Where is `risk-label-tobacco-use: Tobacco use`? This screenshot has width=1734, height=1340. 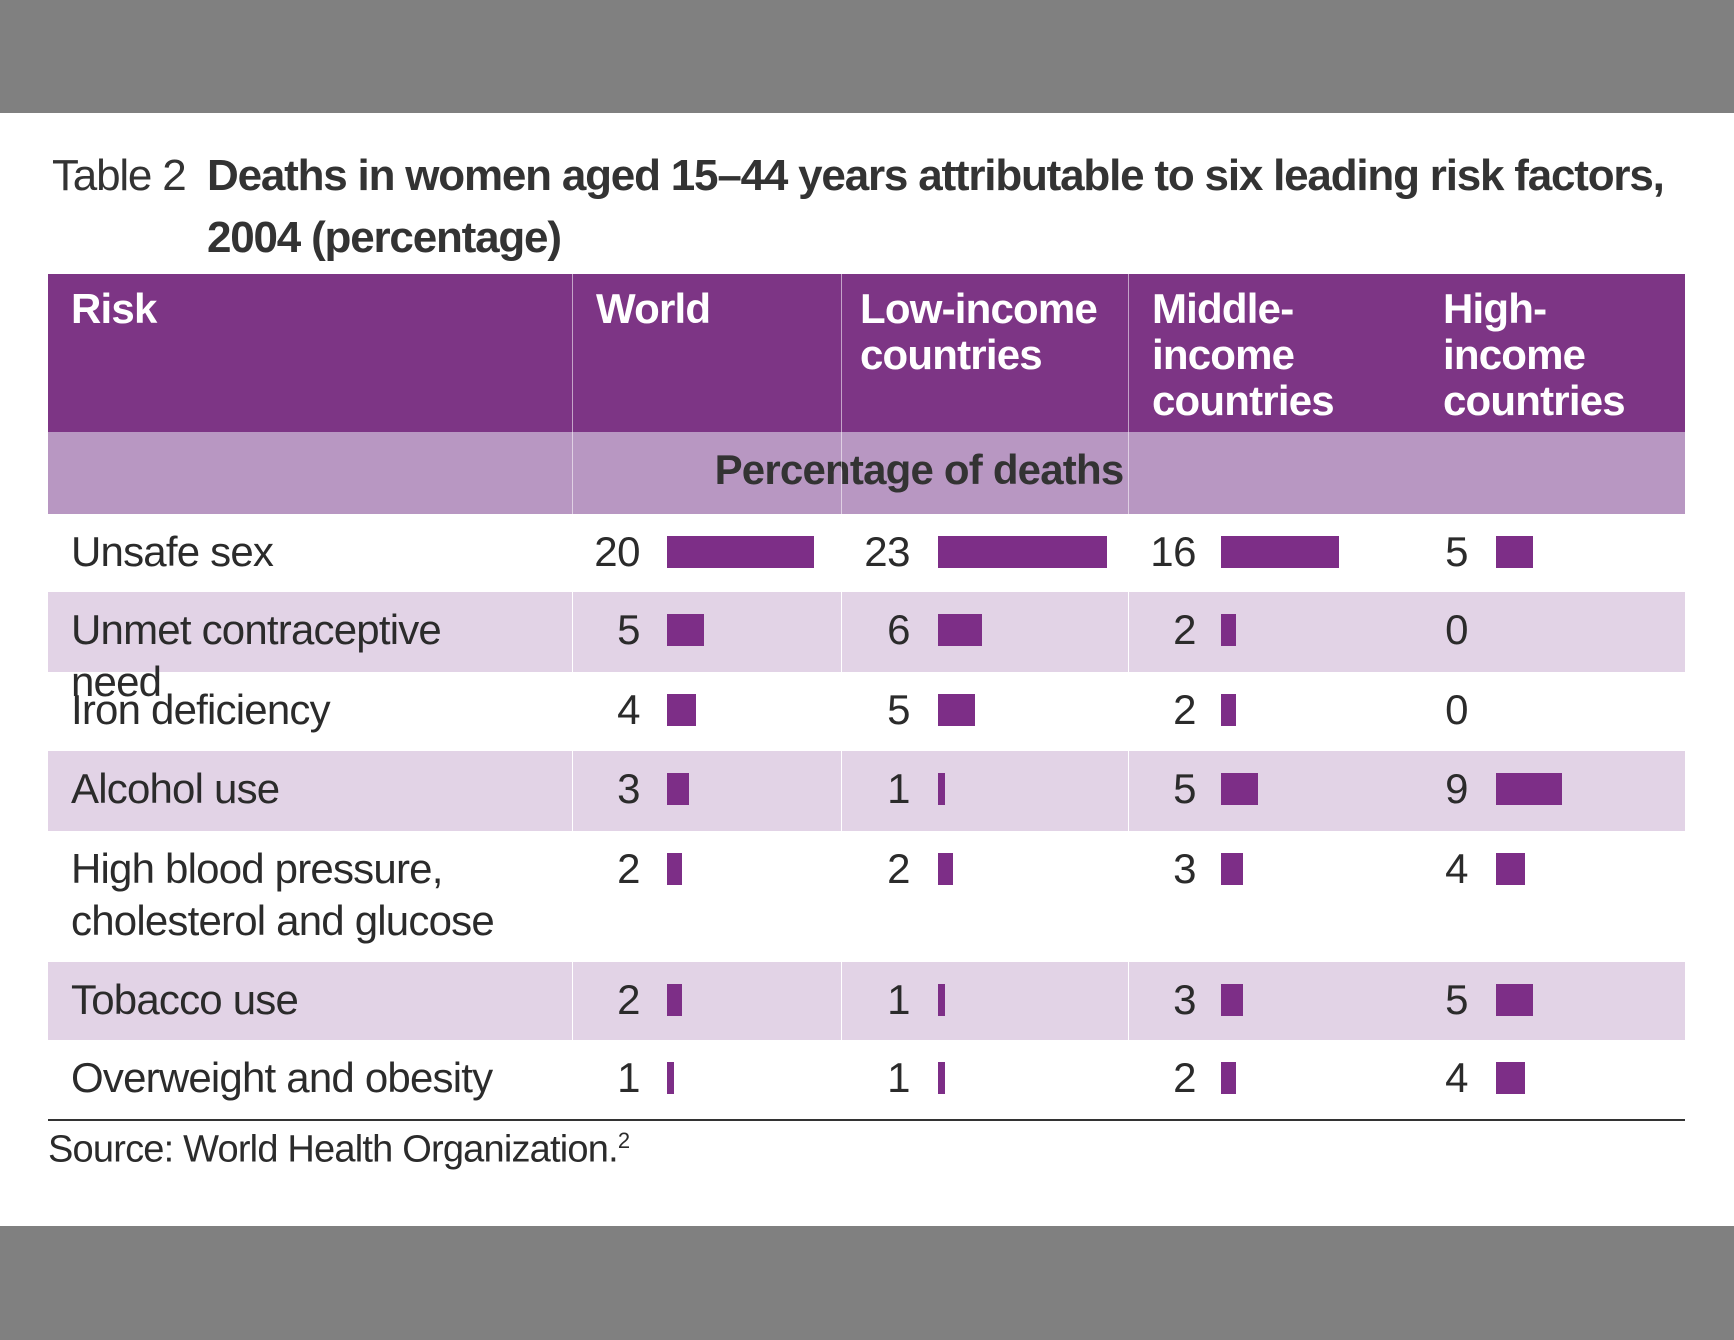
risk-label-tobacco-use: Tobacco use is located at coordinates (185, 999).